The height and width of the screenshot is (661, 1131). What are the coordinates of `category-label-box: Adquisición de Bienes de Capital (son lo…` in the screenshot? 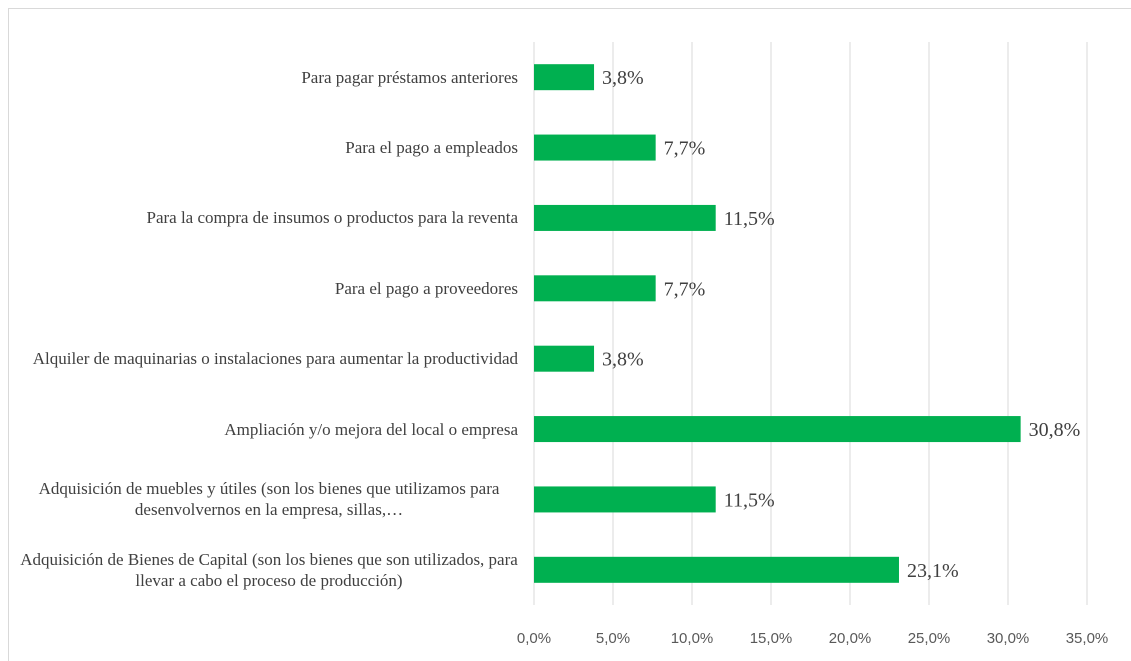 It's located at (269, 570).